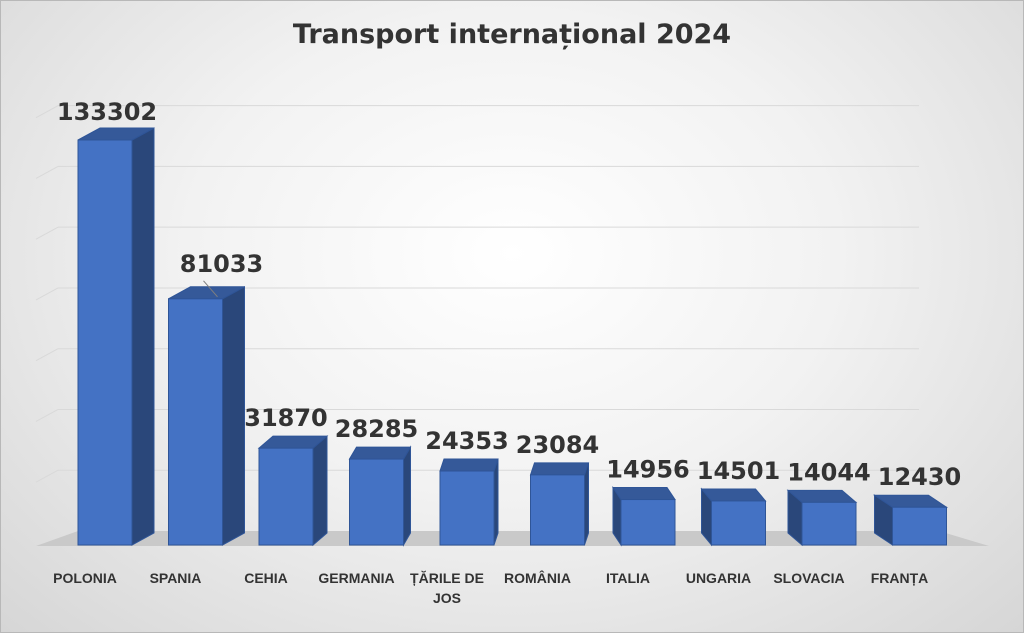 The height and width of the screenshot is (633, 1024). What do you see at coordinates (900, 578) in the screenshot?
I see `category-label: FRANȚA` at bounding box center [900, 578].